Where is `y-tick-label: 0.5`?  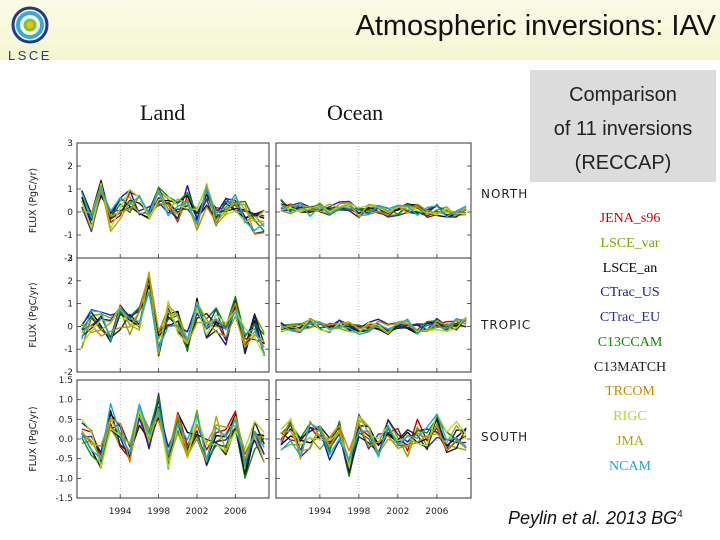
y-tick-label: 0.5 is located at coordinates (66, 420).